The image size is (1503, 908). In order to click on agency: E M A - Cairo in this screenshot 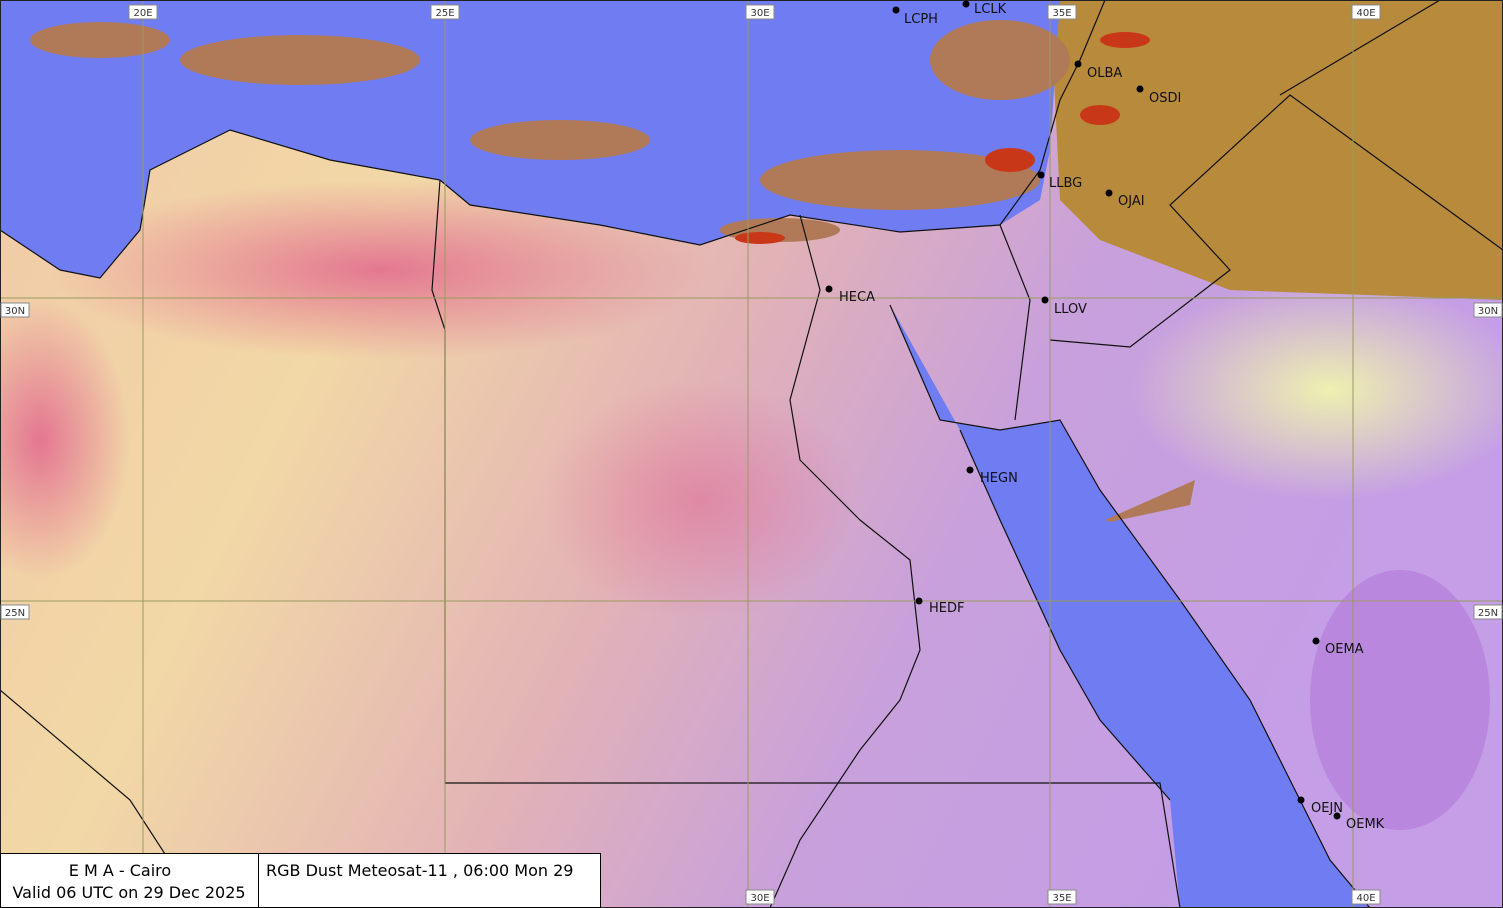, I will do `click(120, 870)`.